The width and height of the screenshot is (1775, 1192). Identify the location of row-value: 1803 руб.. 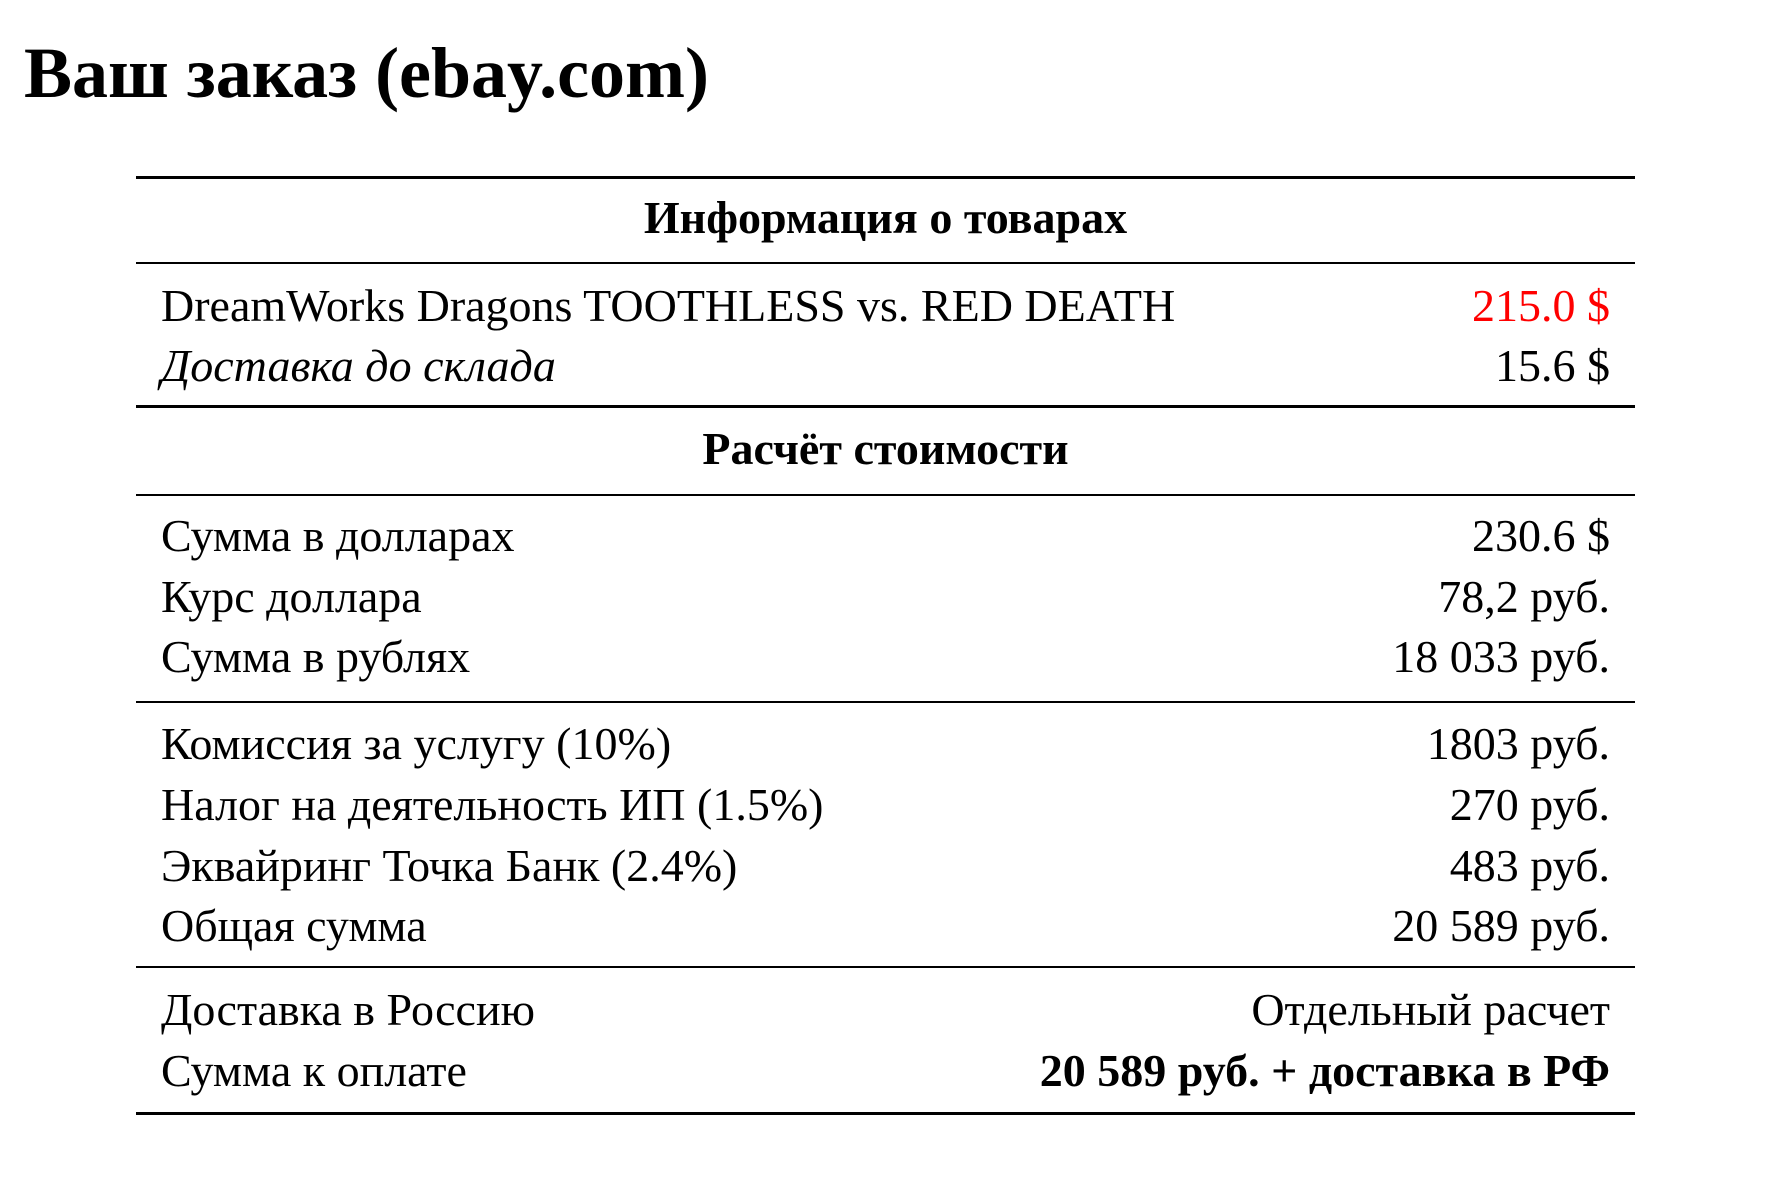
(1518, 743).